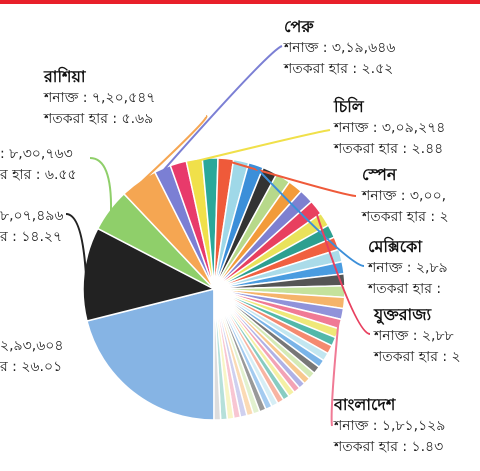  Describe the element at coordinates (405, 217) in the screenshot. I see `spain-rate: শতকরা হার : ২` at that location.